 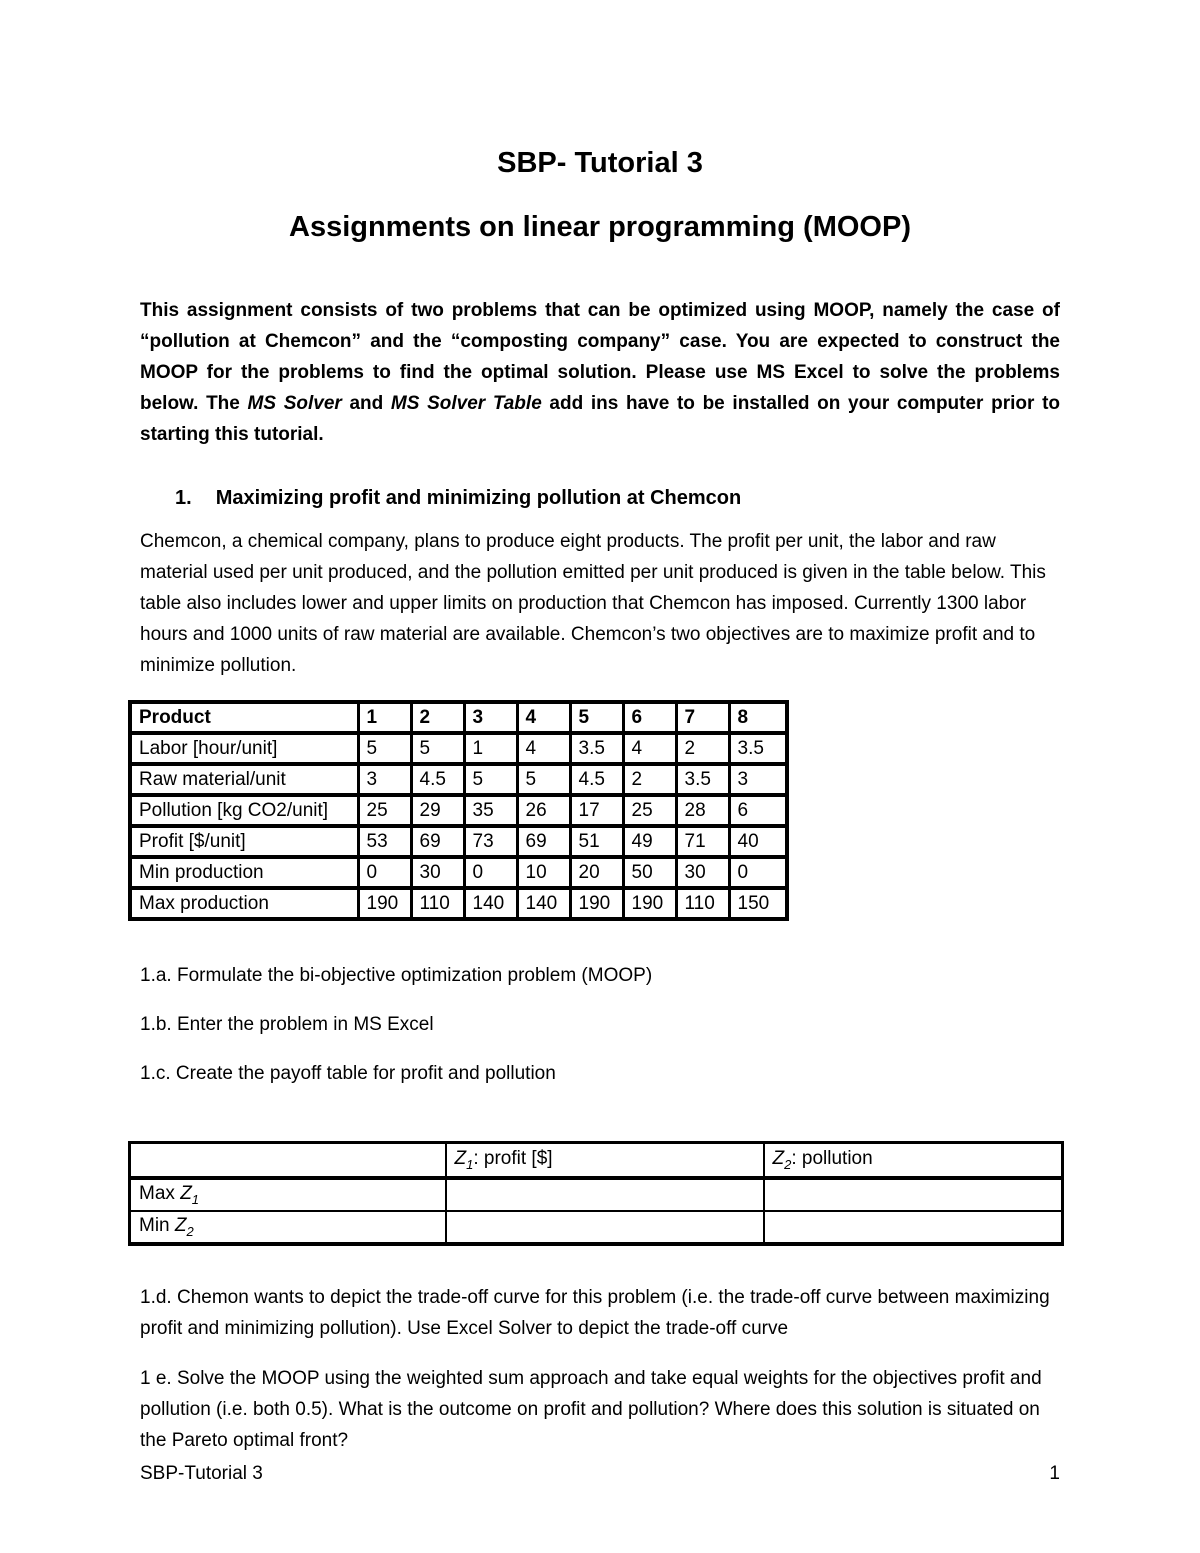 What do you see at coordinates (604, 1160) in the screenshot?
I see `payoff-header-profit: Z1: profit [$]` at bounding box center [604, 1160].